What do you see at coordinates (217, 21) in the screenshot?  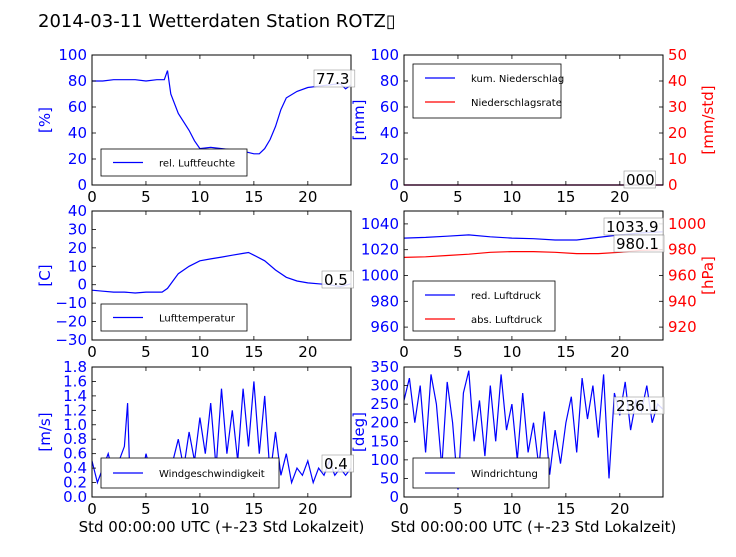 I see `figure-title: 2014-03-11 Wetterdaten Station ROTZ▯` at bounding box center [217, 21].